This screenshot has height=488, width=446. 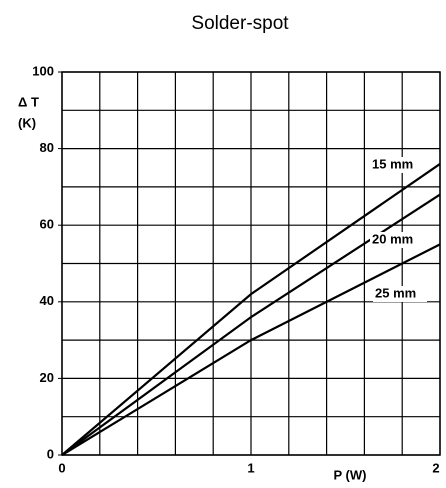 I want to click on x-axis-label: P (W), so click(x=350, y=474).